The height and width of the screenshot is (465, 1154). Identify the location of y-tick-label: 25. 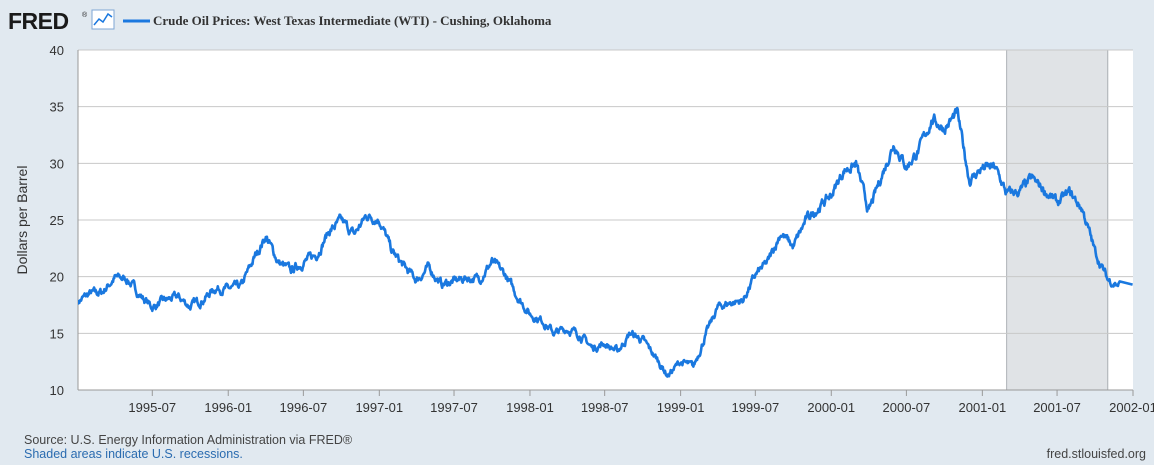
(57, 220).